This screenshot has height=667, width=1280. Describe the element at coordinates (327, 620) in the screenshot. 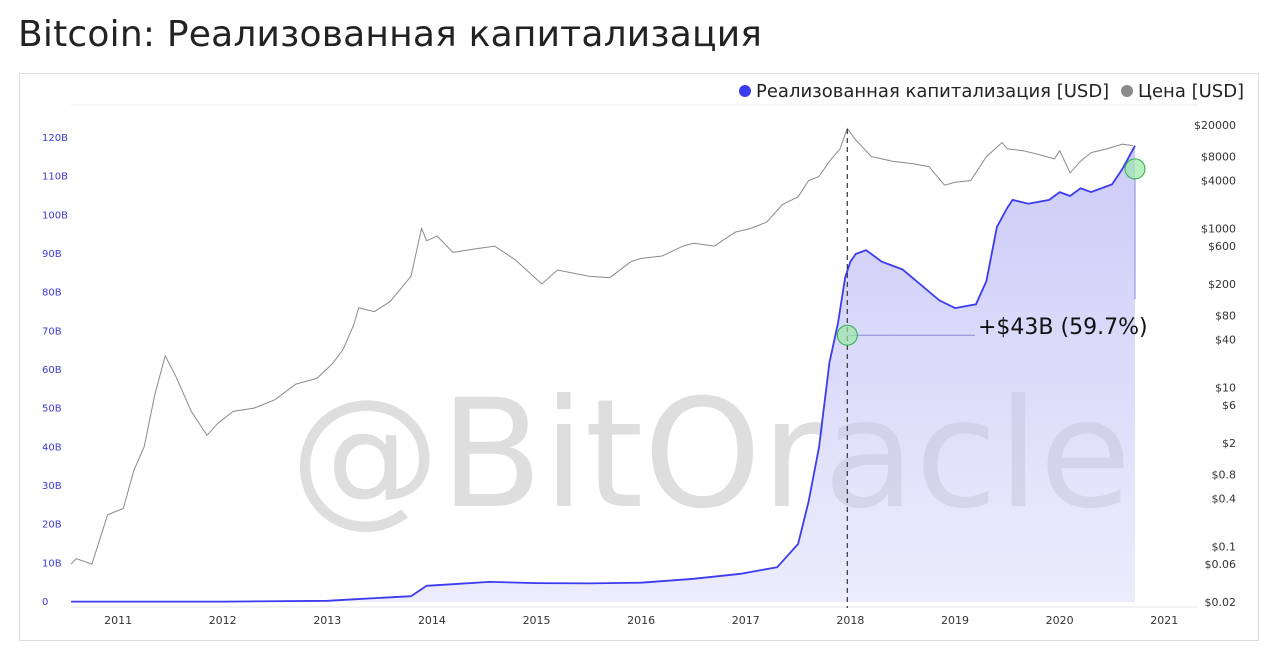

I see `x-tick-label: 2013` at that location.